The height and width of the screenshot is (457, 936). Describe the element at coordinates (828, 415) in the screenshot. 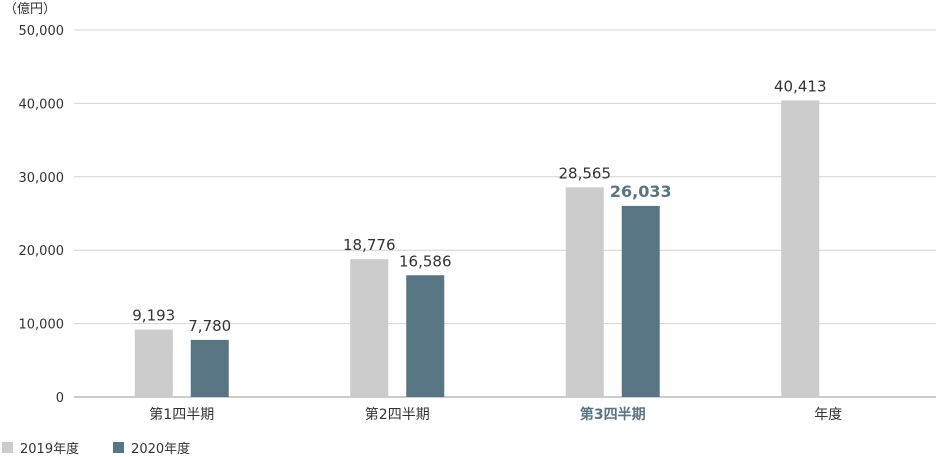

I see `x-tick-label: 年度` at that location.